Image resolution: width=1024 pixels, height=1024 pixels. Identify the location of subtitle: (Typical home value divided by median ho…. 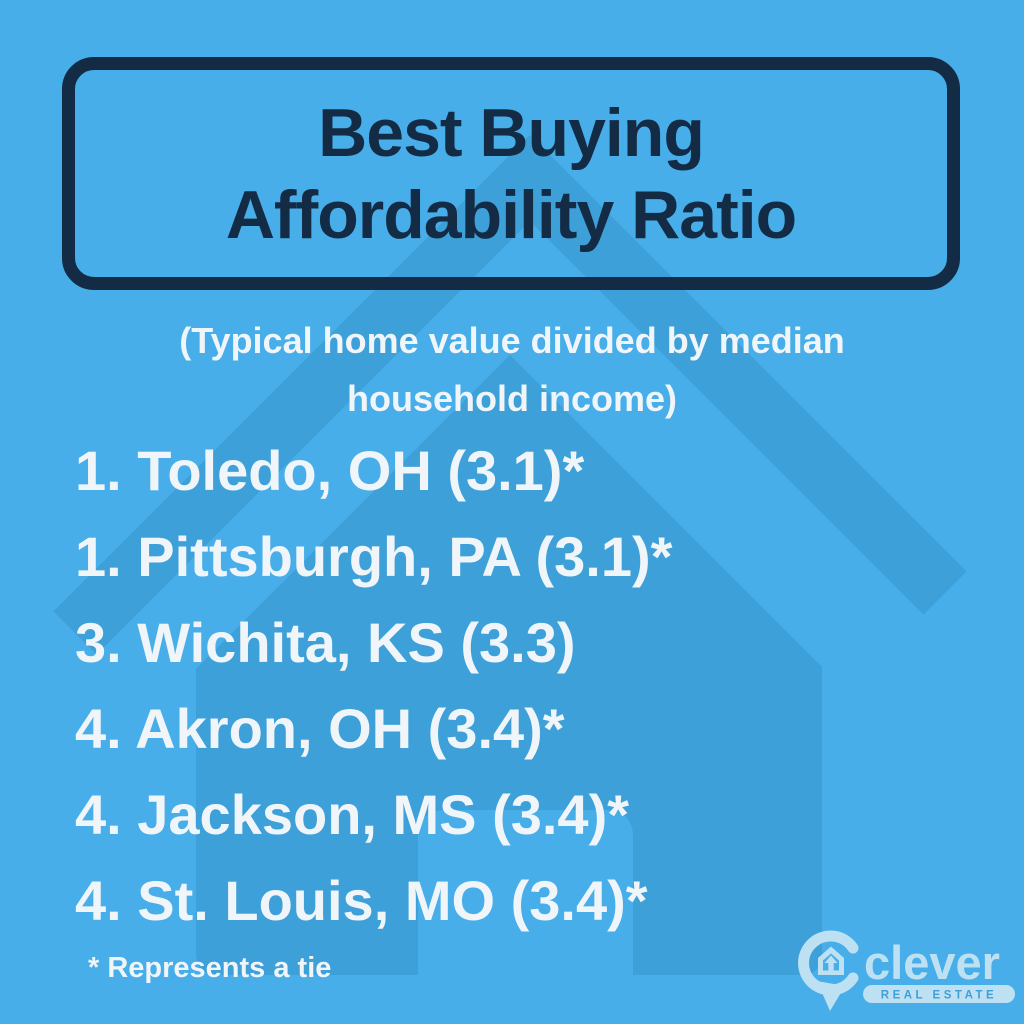
(512, 370).